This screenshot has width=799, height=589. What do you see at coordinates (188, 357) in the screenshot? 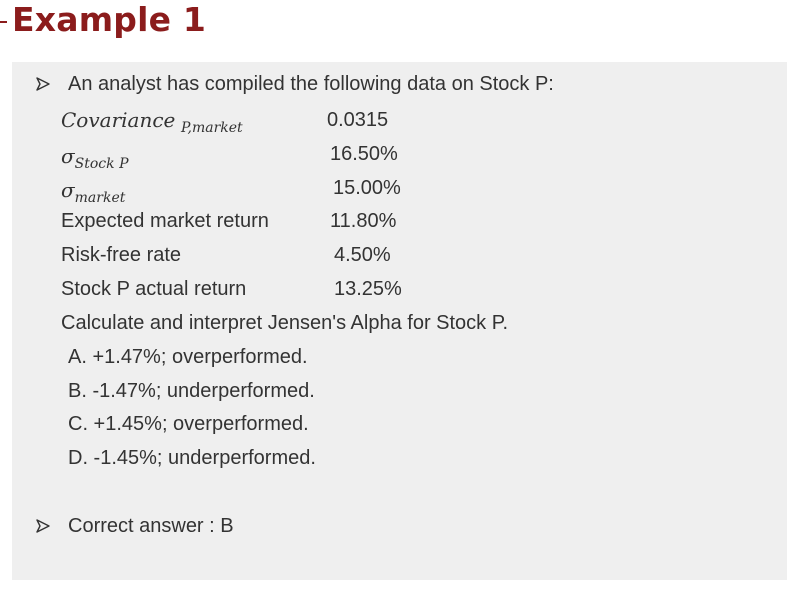
I see `option-a: A. +1.47%; overperformed.` at bounding box center [188, 357].